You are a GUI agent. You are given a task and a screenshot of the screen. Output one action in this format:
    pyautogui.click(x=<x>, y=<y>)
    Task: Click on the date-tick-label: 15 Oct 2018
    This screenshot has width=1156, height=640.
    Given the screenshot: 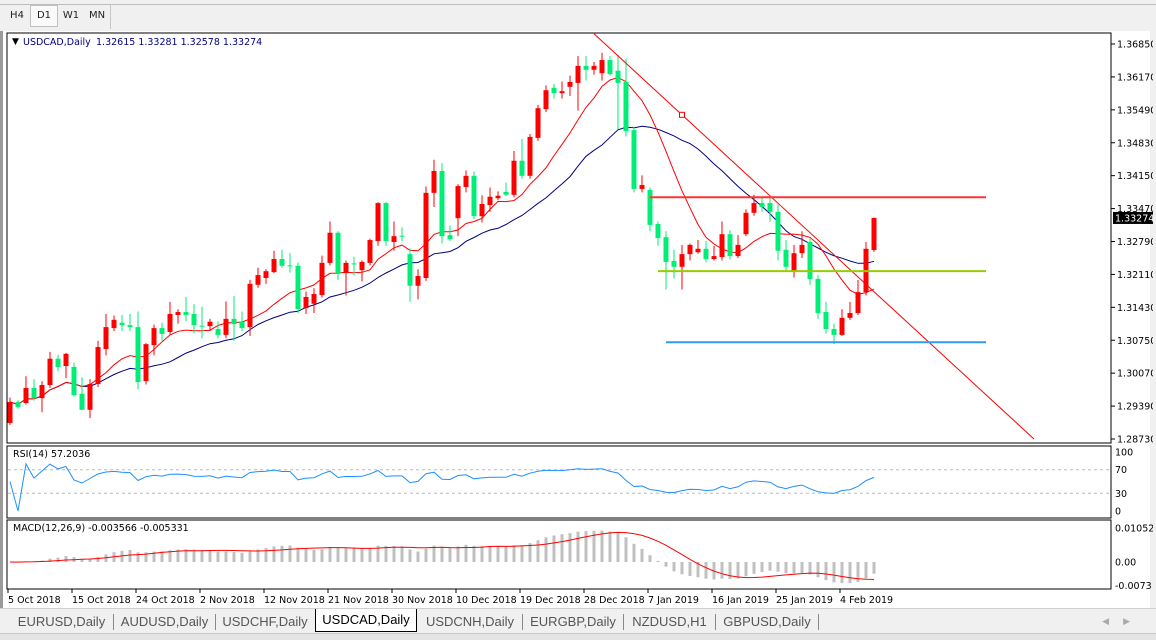 What is the action you would take?
    pyautogui.click(x=101, y=600)
    